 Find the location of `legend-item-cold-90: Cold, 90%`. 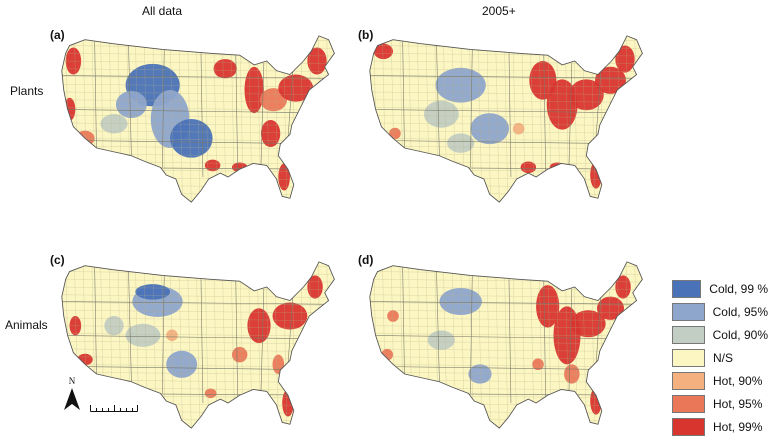

legend-item-cold-90: Cold, 90% is located at coordinates (720, 334).